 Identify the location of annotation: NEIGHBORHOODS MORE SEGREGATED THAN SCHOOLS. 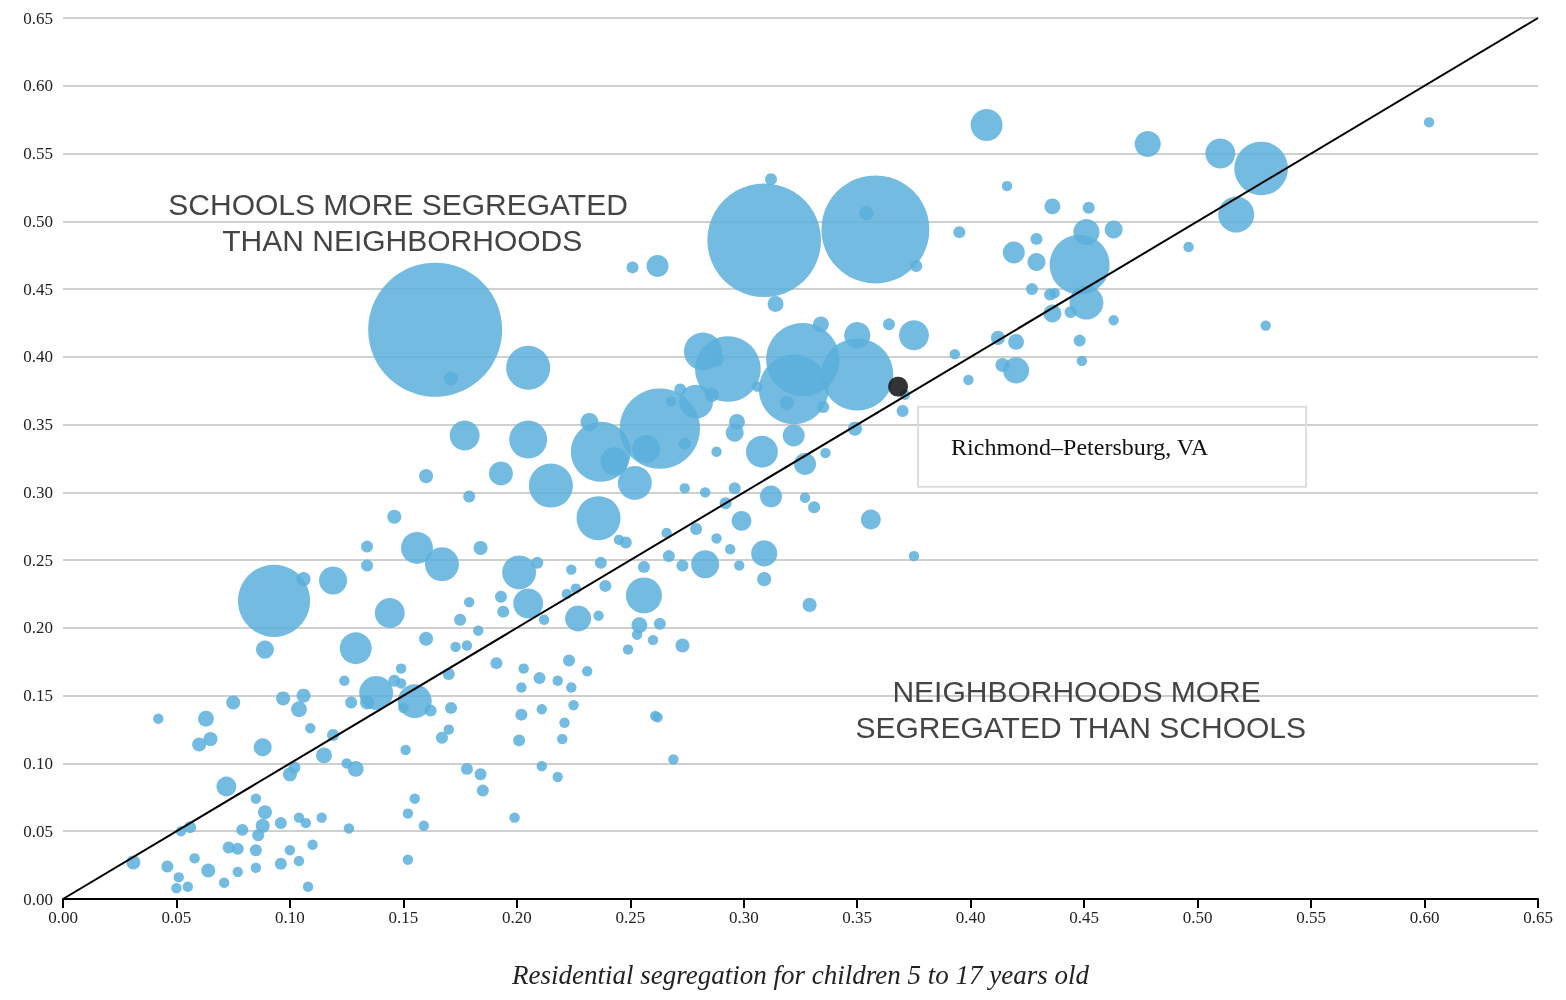
(1081, 709).